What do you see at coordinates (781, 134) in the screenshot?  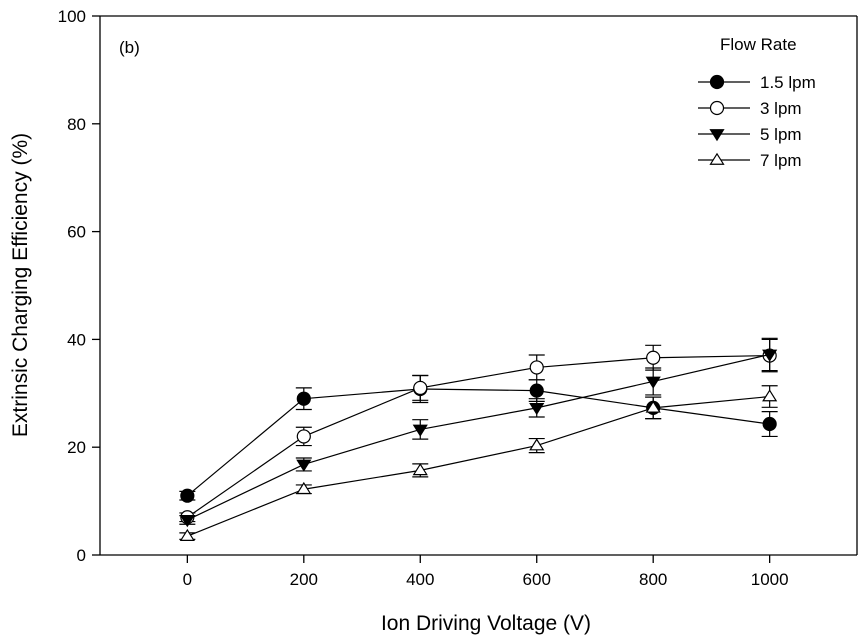 I see `legend-entry-label: 5 lpm` at bounding box center [781, 134].